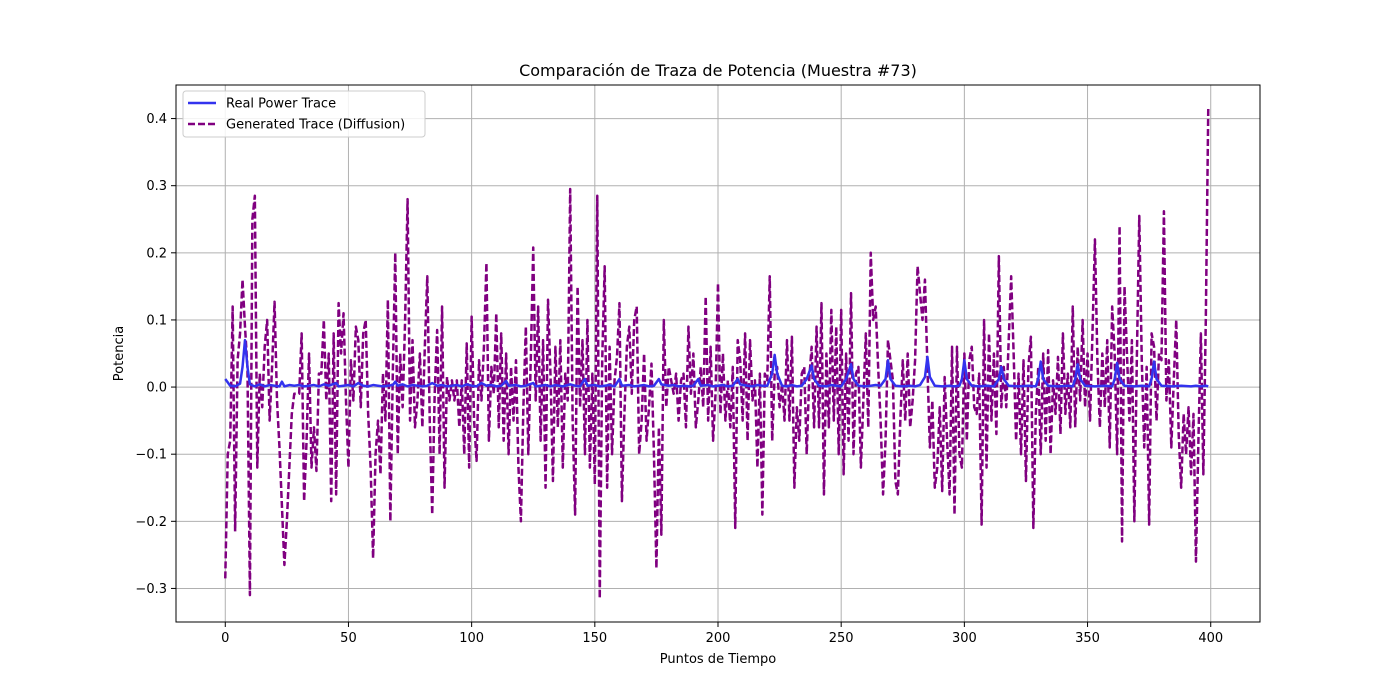  Describe the element at coordinates (151, 522) in the screenshot. I see `y-tick-label: −0.2` at that location.